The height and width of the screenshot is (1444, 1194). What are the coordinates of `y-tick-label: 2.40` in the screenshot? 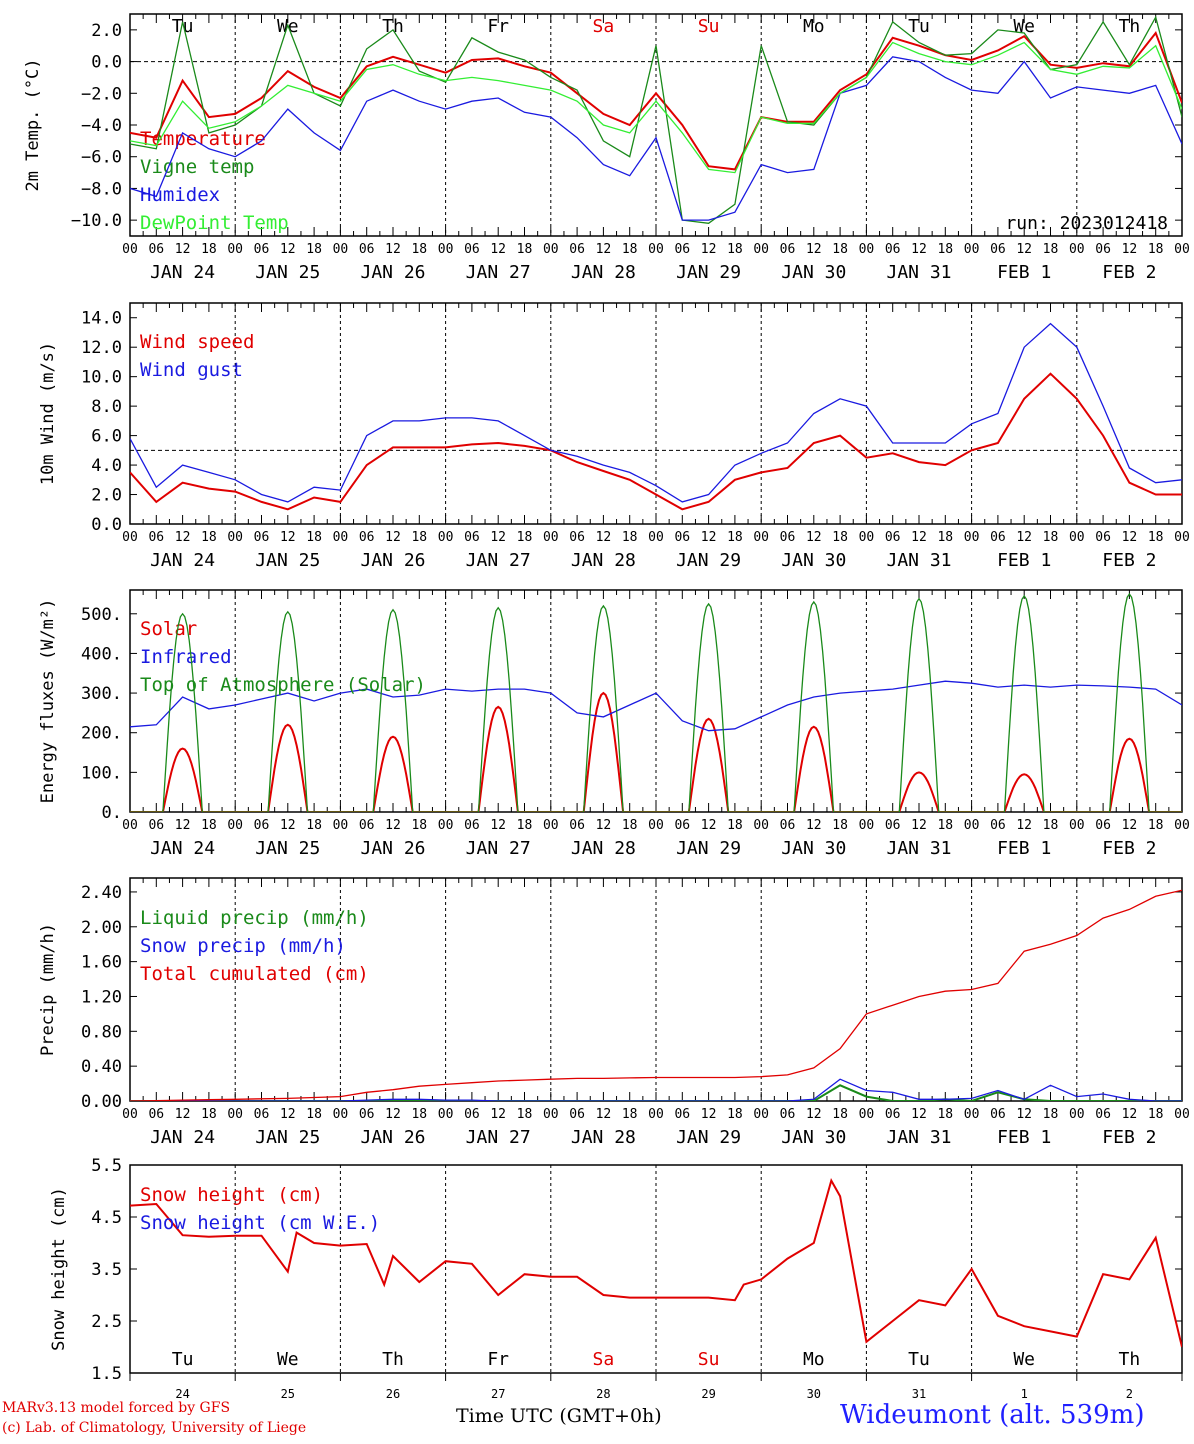 It's located at (101, 893).